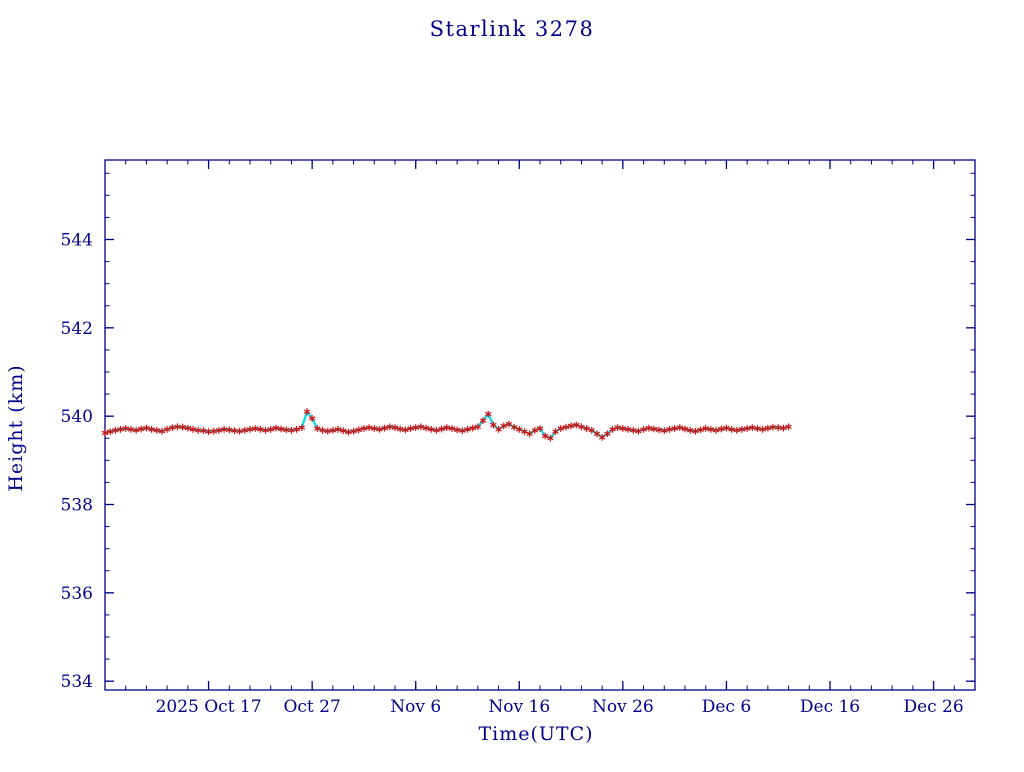 This screenshot has height=772, width=1024. What do you see at coordinates (209, 707) in the screenshot?
I see `x-tick-label: 2025 Oct 17` at bounding box center [209, 707].